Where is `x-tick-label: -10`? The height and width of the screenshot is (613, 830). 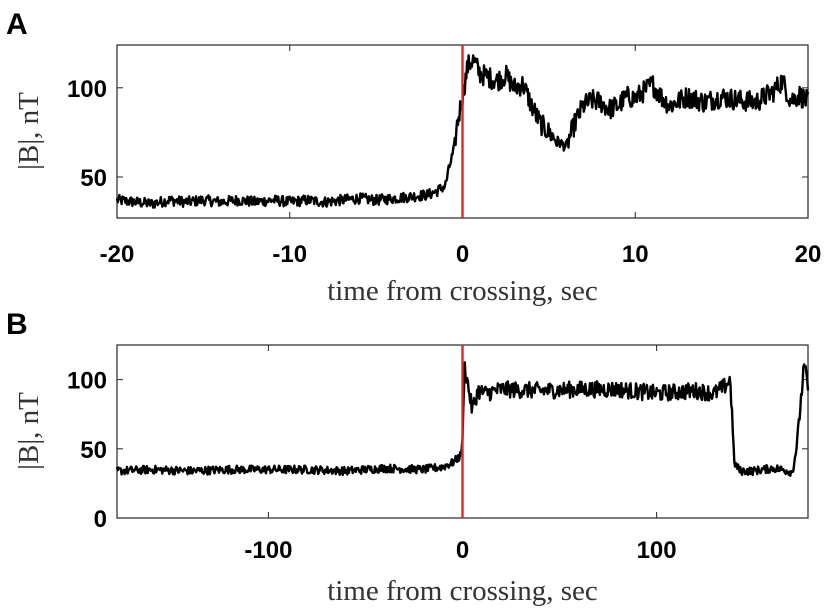
x-tick-label: -10 is located at coordinates (289, 254).